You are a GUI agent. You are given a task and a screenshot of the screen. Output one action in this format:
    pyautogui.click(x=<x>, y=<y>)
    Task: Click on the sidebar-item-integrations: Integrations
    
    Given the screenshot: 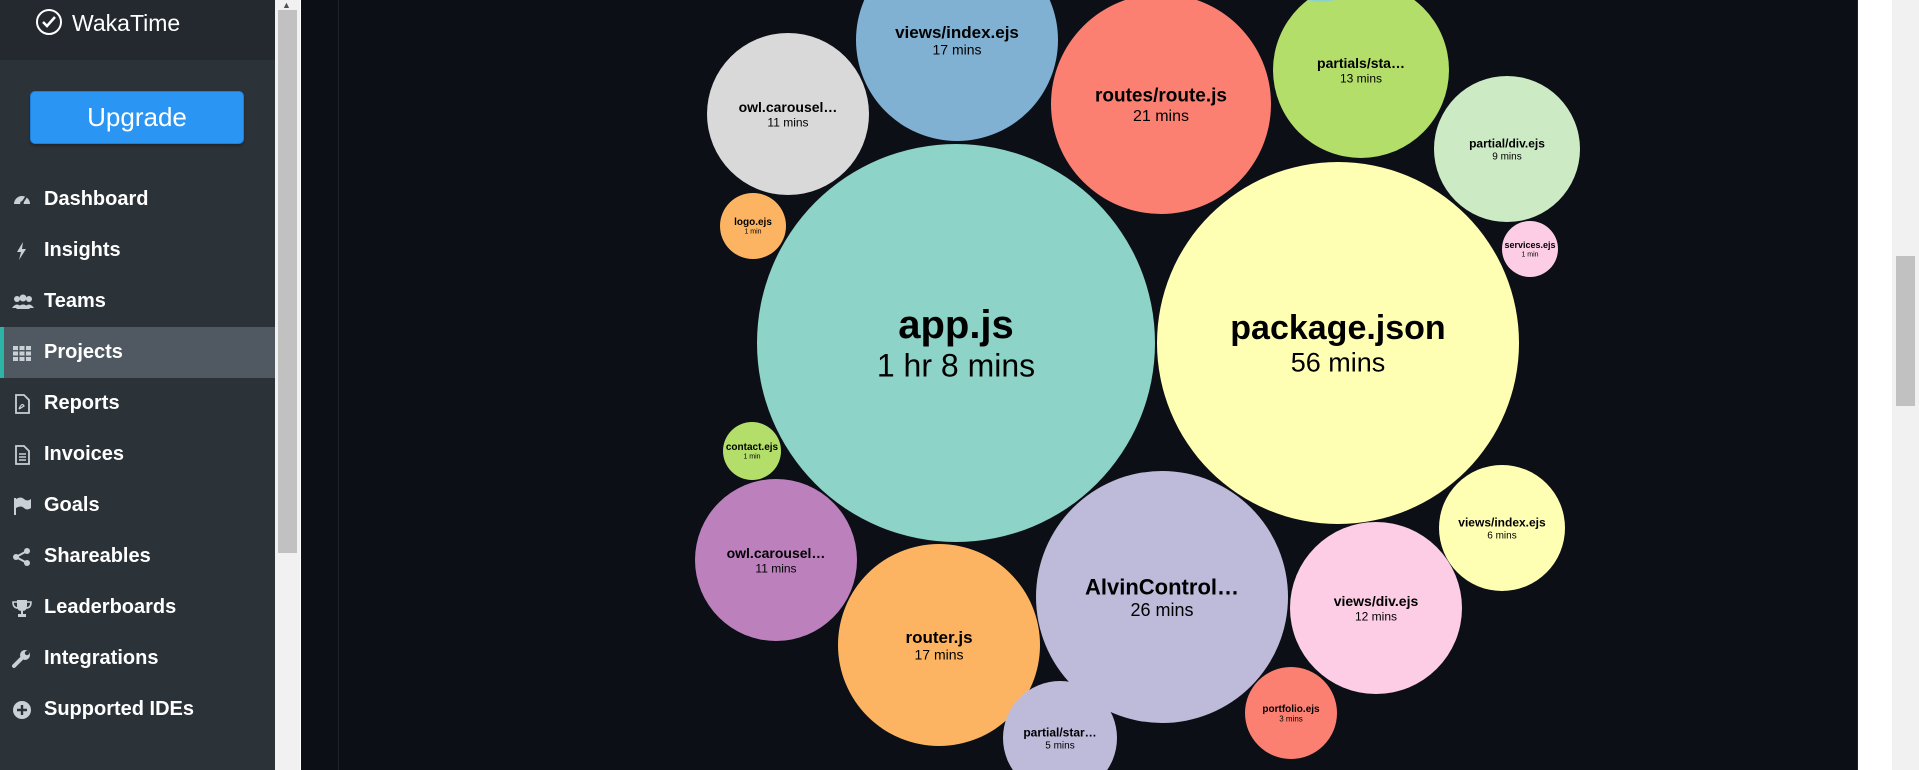 What is the action you would take?
    pyautogui.click(x=137, y=658)
    